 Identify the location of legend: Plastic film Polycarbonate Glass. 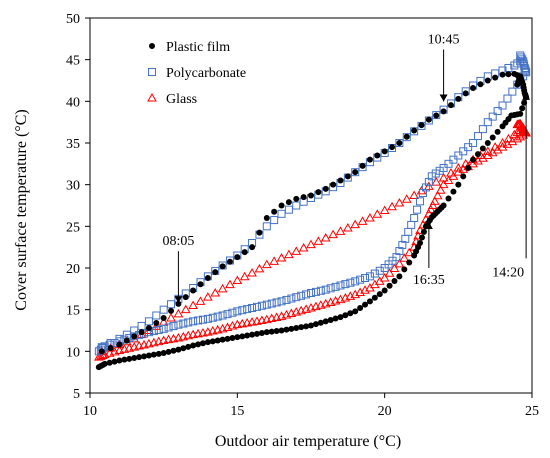
(196, 73).